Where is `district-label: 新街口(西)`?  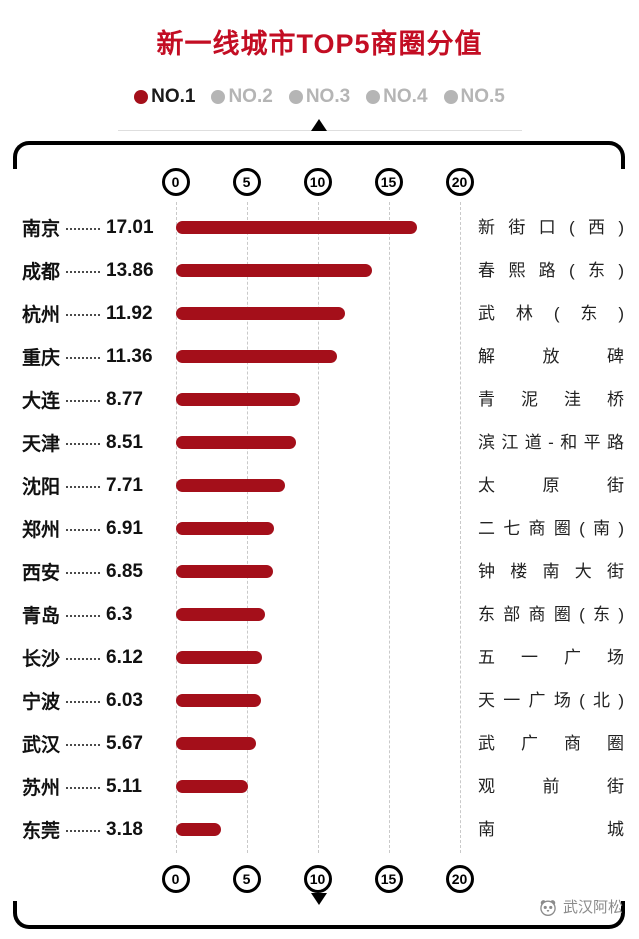 district-label: 新街口(西) is located at coordinates (551, 227).